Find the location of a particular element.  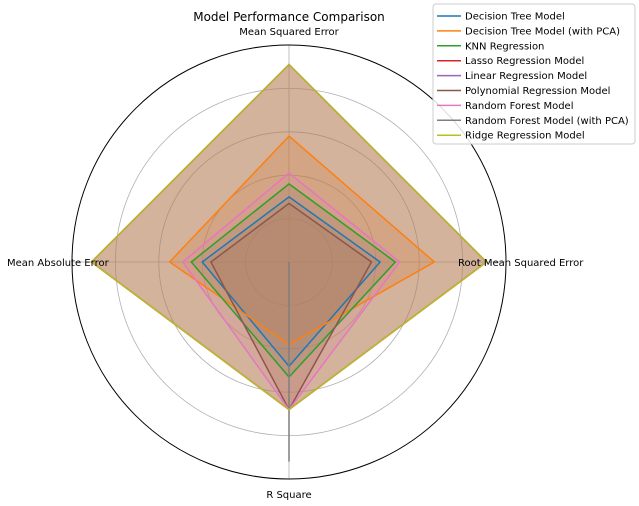

legend-label: Ridge Regression Model is located at coordinates (525, 136).